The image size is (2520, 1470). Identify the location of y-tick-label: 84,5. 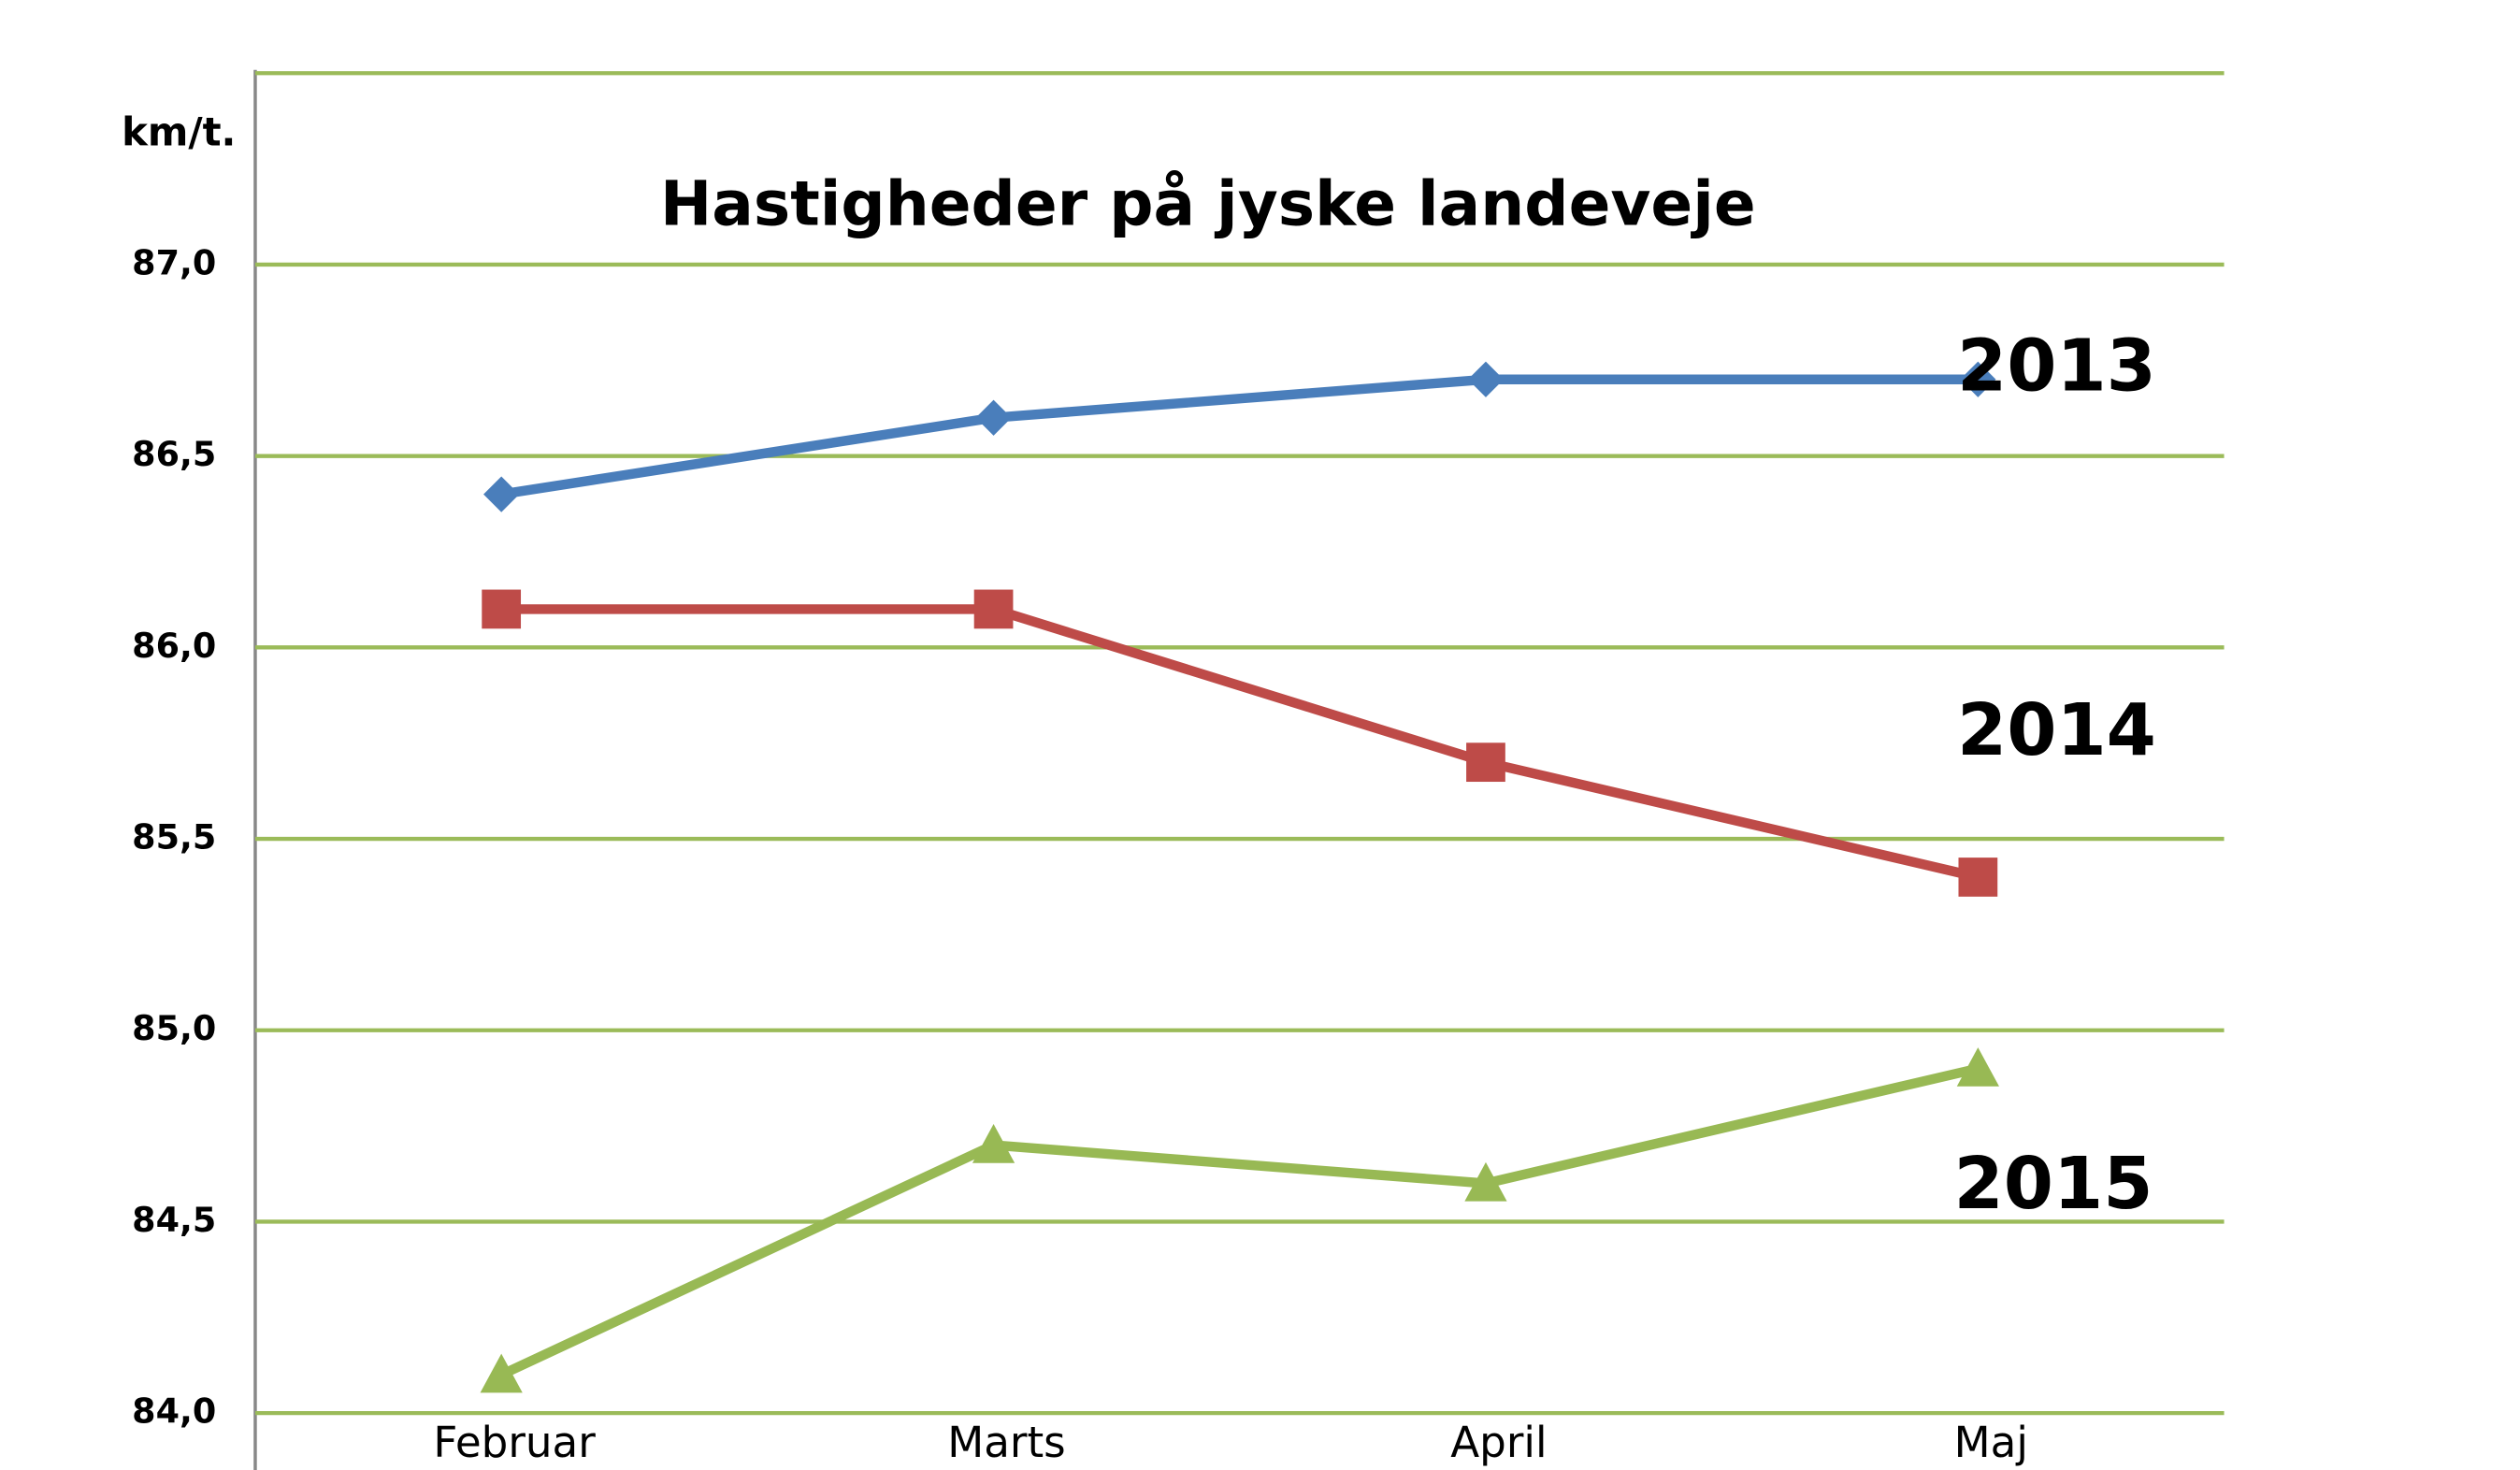
(174, 1220).